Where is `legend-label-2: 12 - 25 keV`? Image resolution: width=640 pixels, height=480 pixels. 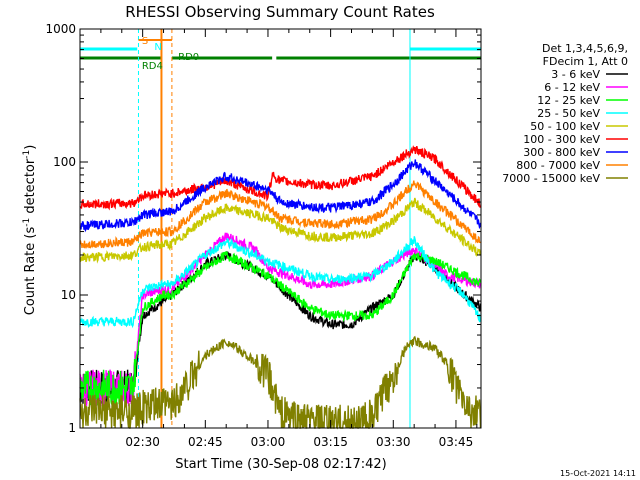
legend-label-2: 12 - 25 keV is located at coordinates (568, 100).